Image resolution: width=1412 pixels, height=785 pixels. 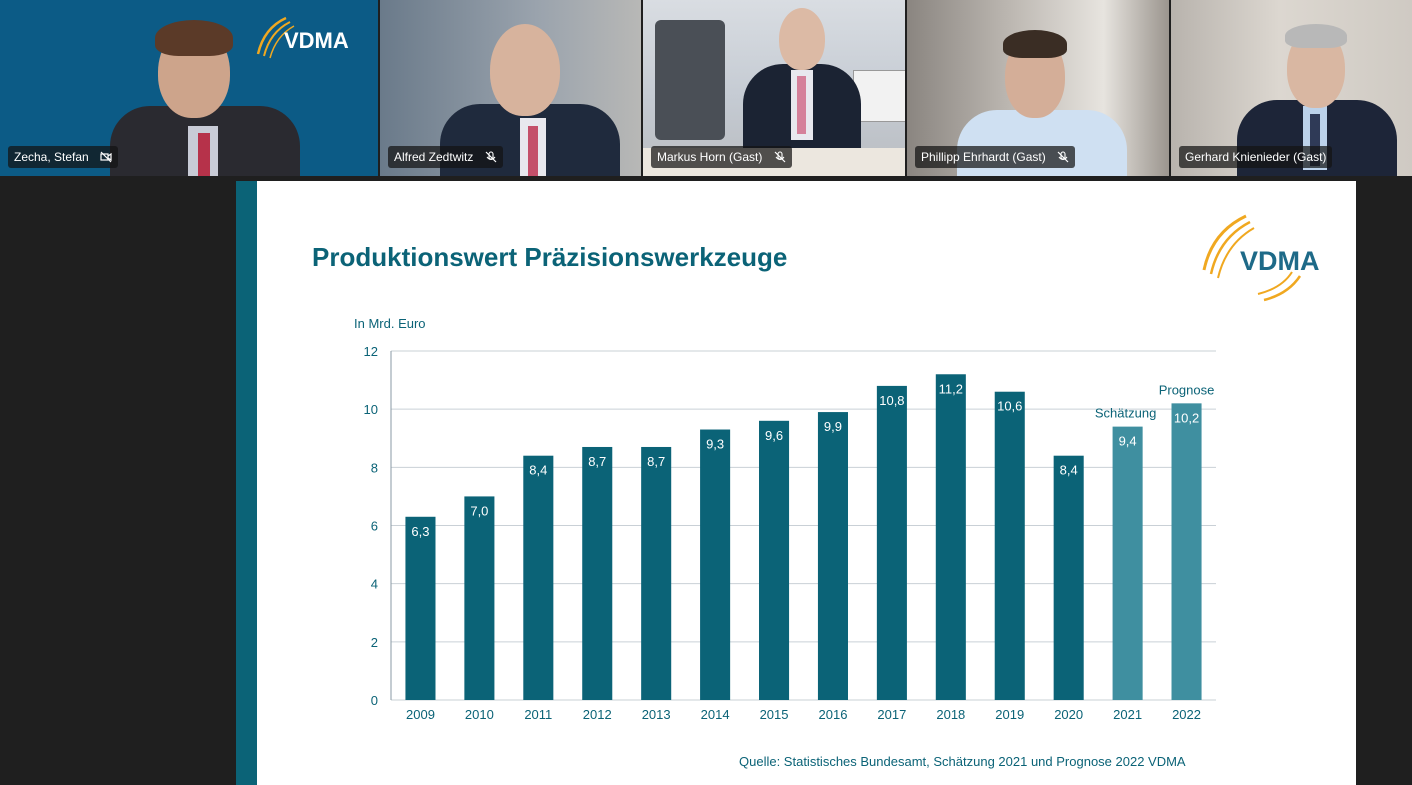 What do you see at coordinates (538, 470) in the screenshot?
I see `value-label-2011: 8,4` at bounding box center [538, 470].